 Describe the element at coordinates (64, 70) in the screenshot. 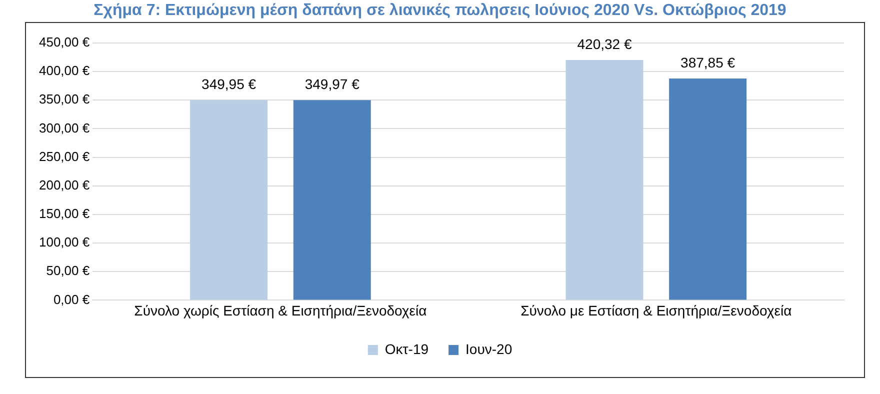

I see `y-tick-label: 400,00 €` at that location.